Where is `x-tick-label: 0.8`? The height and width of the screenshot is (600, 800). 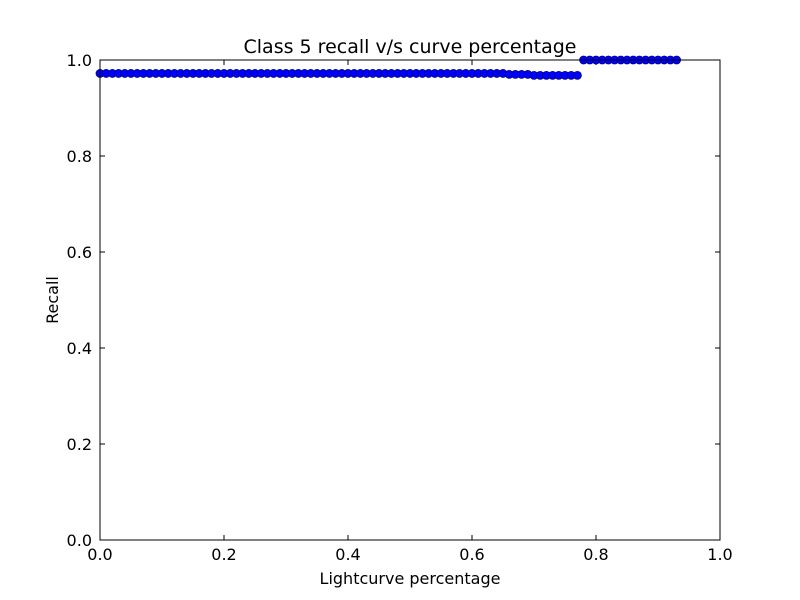
x-tick-label: 0.8 is located at coordinates (595, 554).